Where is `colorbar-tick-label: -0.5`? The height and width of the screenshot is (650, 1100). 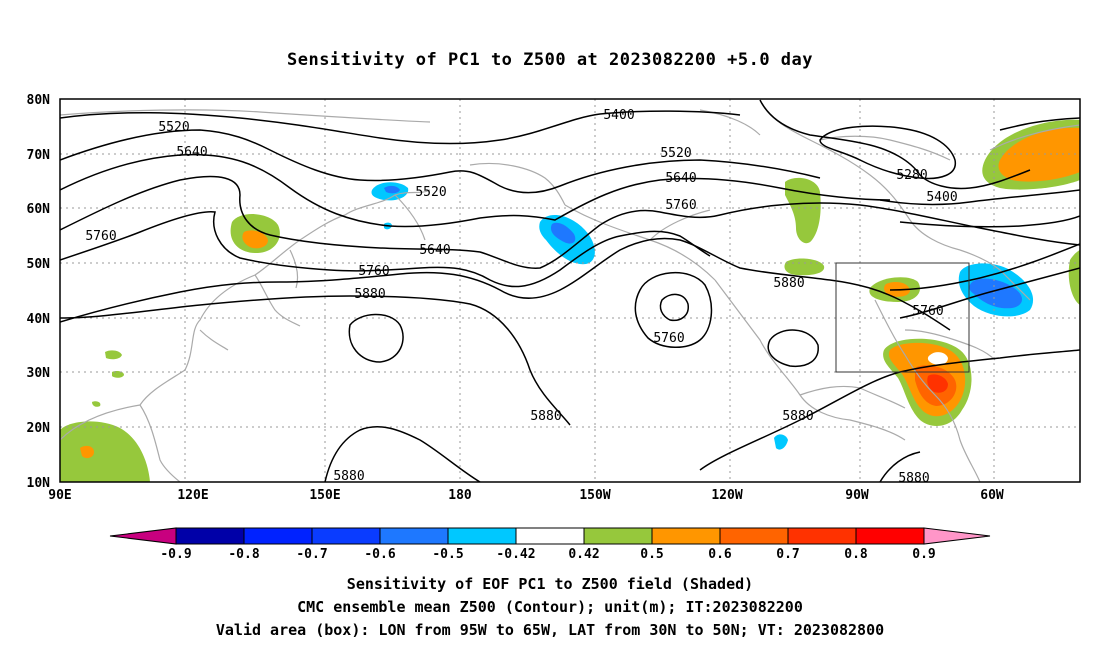 colorbar-tick-label: -0.5 is located at coordinates (447, 554).